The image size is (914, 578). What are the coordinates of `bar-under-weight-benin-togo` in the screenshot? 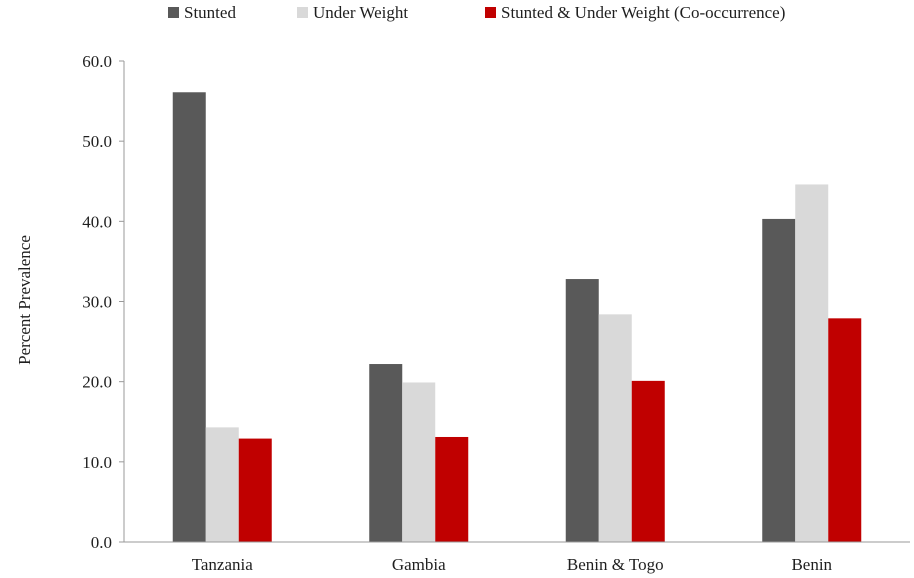 It's located at (615, 428).